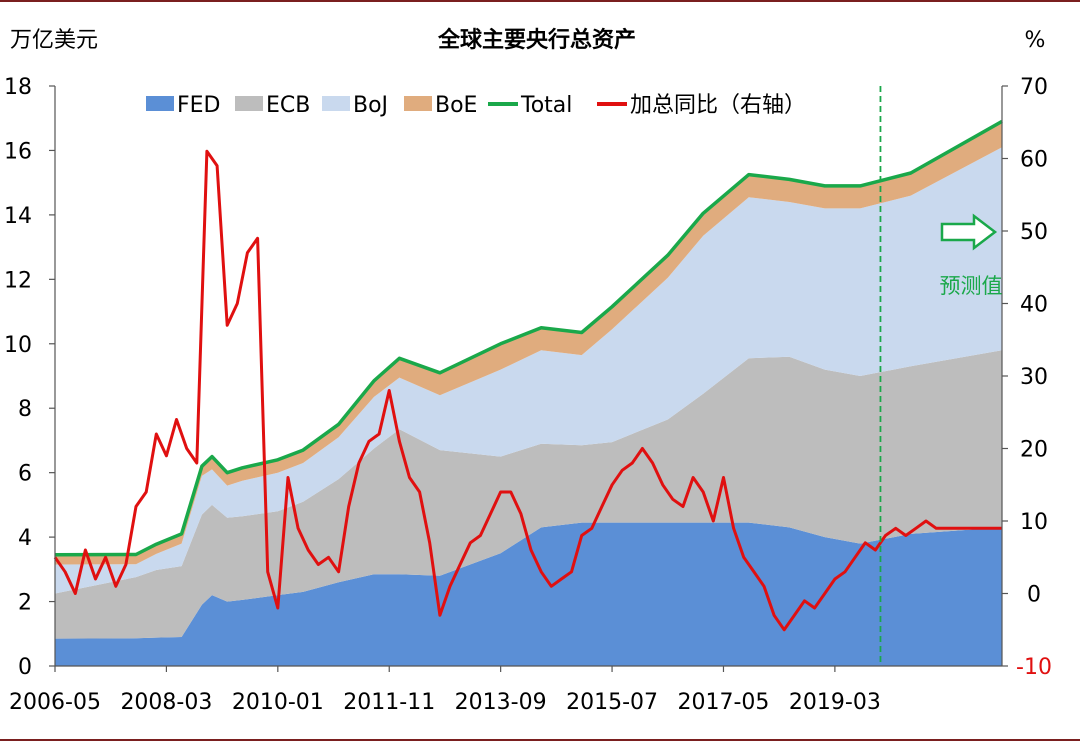 This screenshot has height=741, width=1080. What do you see at coordinates (55, 702) in the screenshot?
I see `x-tick-label: 2006-05` at bounding box center [55, 702].